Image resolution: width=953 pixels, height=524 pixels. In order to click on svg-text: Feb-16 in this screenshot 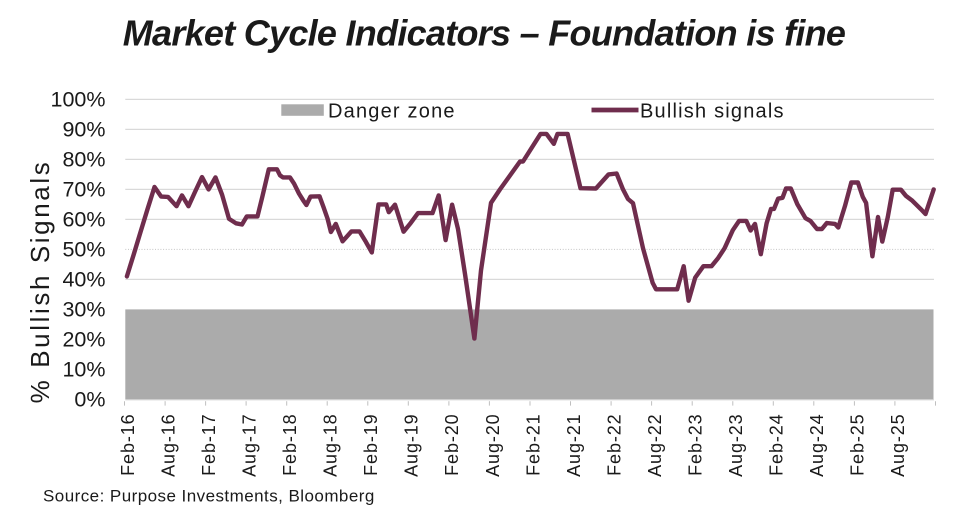, I will do `click(128, 444)`.